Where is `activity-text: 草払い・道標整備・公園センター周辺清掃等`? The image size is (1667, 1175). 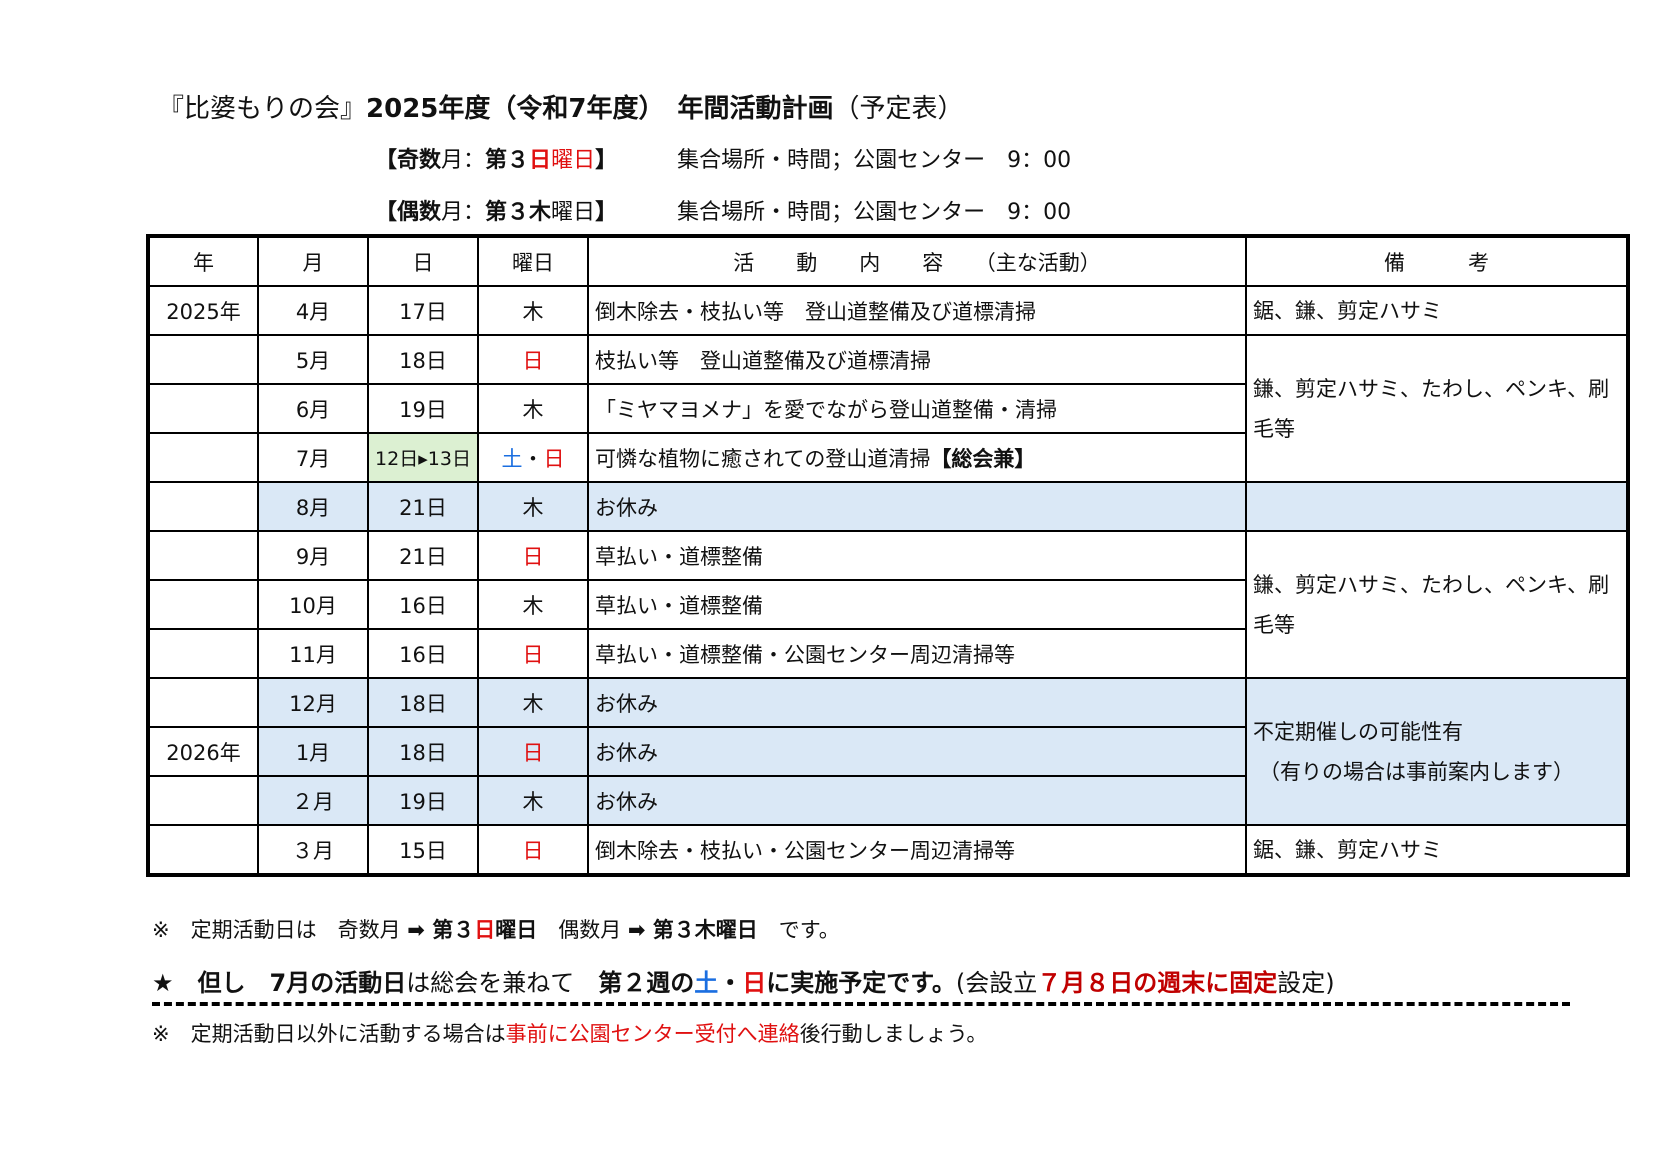 activity-text: 草払い・道標整備・公園センター周辺清掃等 is located at coordinates (805, 654).